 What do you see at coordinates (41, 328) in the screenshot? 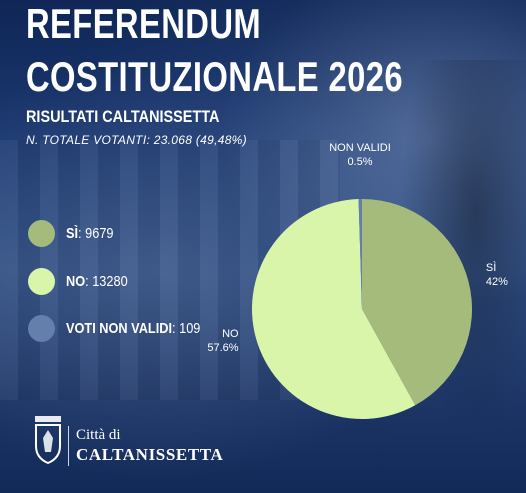
I see `legend-swatch-non-validi` at bounding box center [41, 328].